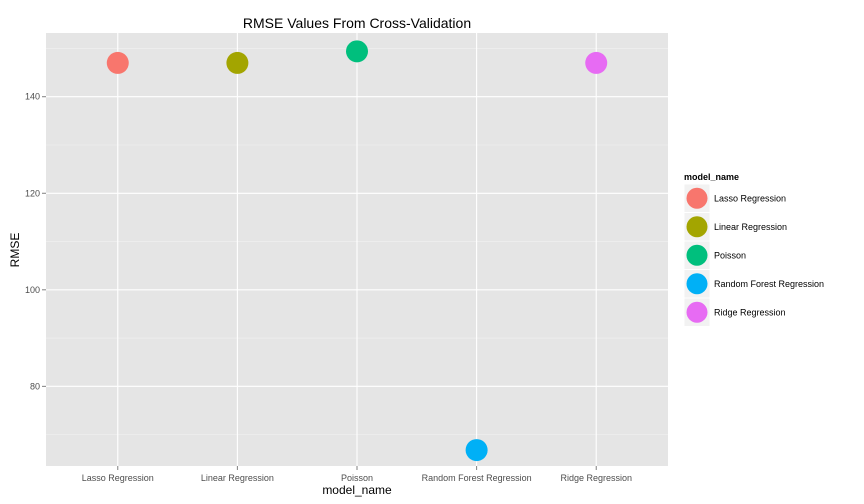 This screenshot has height=504, width=864. Describe the element at coordinates (118, 478) in the screenshot. I see `x-tick-label: Lasso Regression` at that location.